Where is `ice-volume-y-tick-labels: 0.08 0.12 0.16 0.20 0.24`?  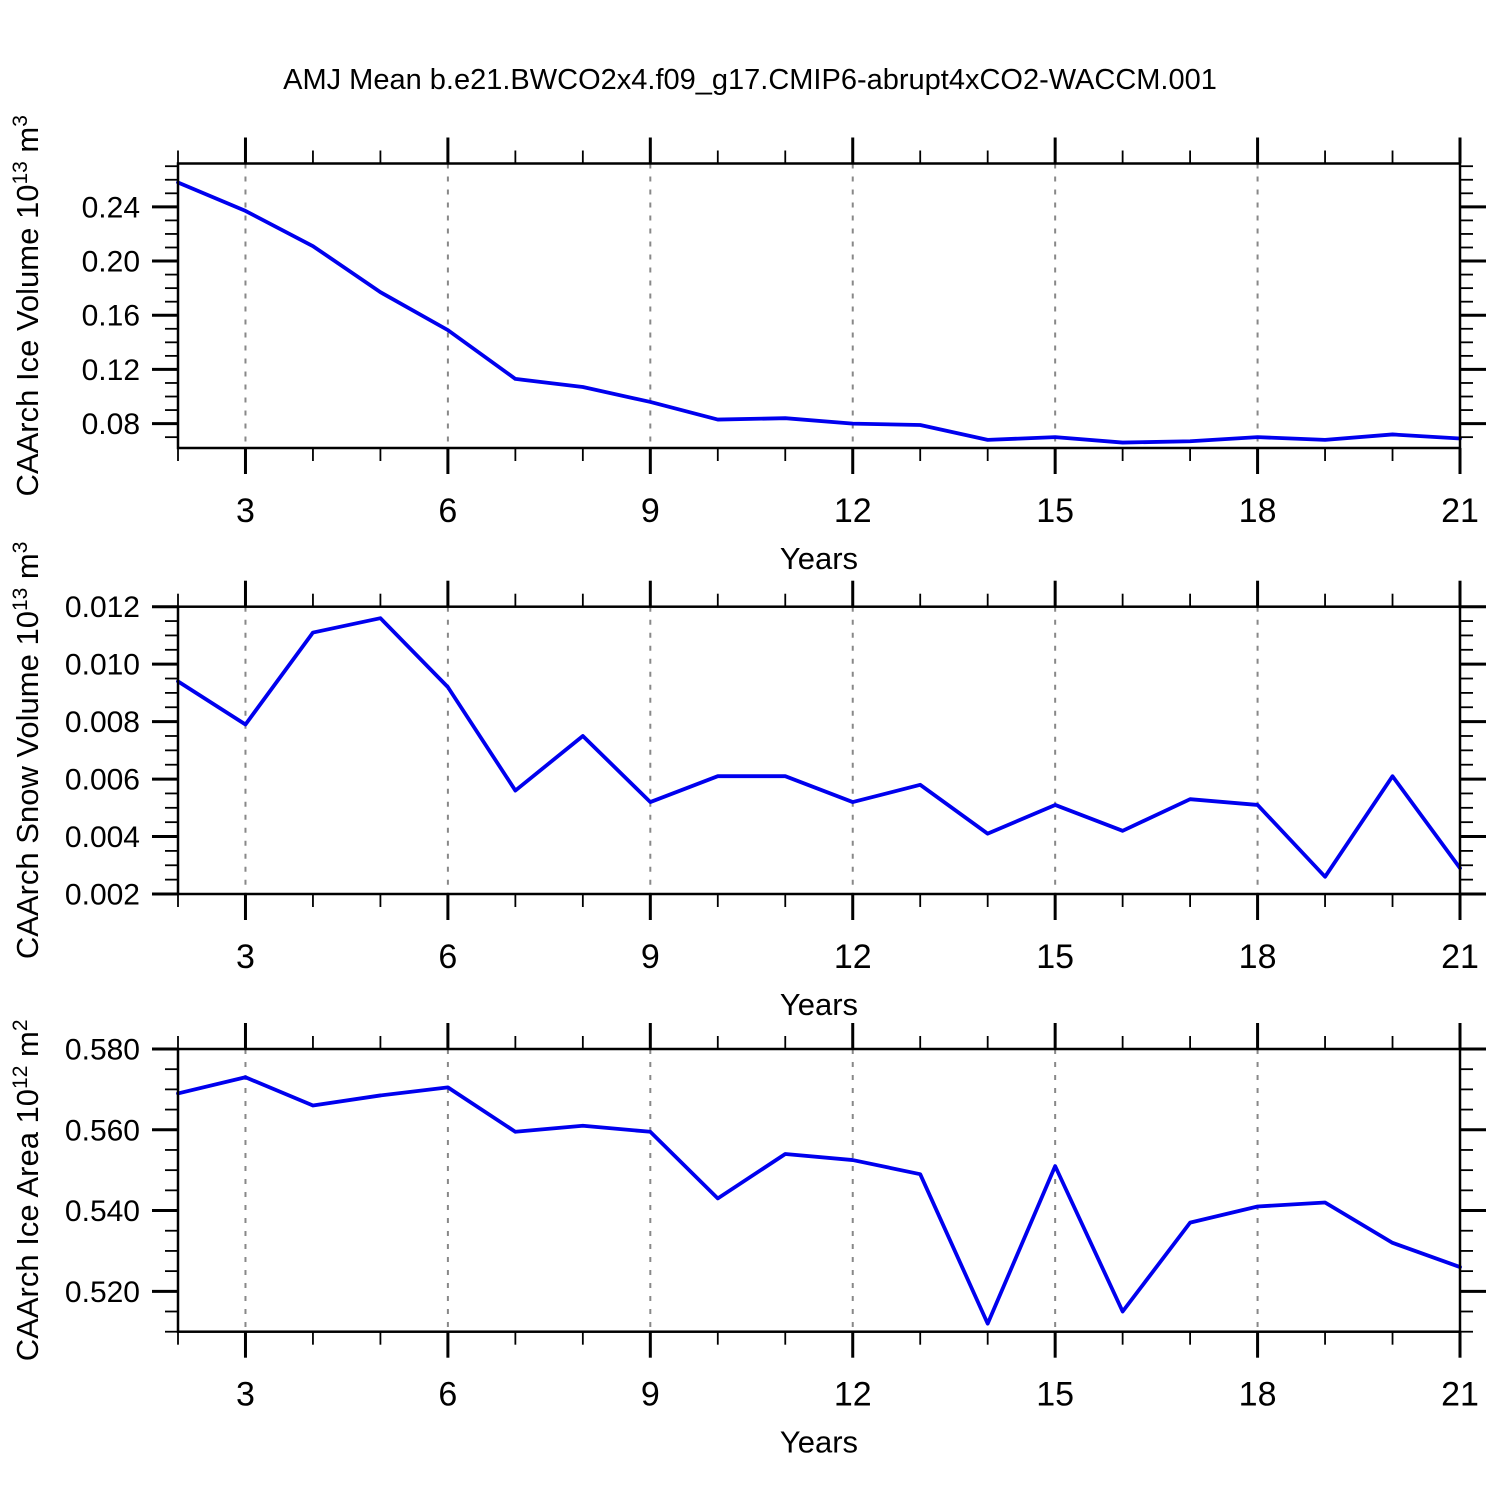 ice-volume-y-tick-labels: 0.08 0.12 0.16 0.20 0.24 is located at coordinates (111, 316).